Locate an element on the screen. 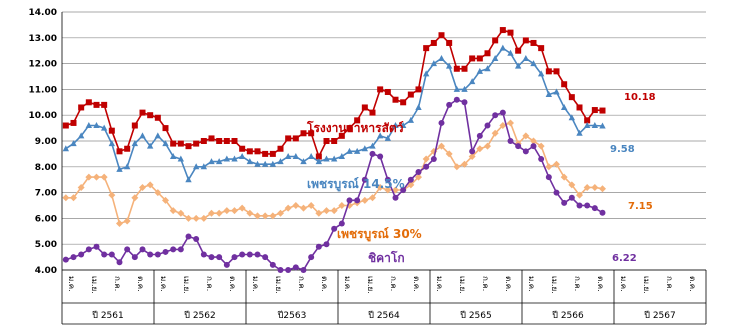 This screenshot has height=325, width=747. y-tick-label: 12.00 is located at coordinates (43, 65).